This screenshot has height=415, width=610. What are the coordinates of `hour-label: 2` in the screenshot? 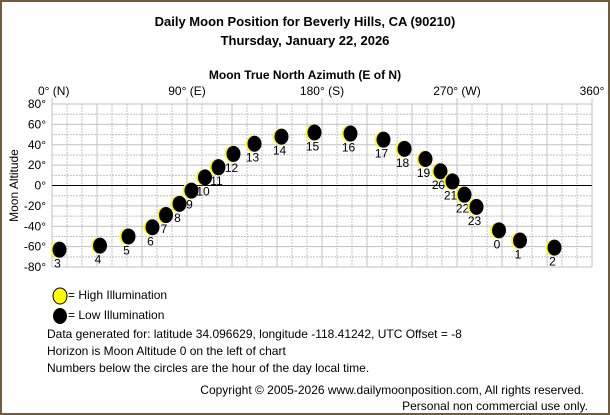 It's located at (552, 262).